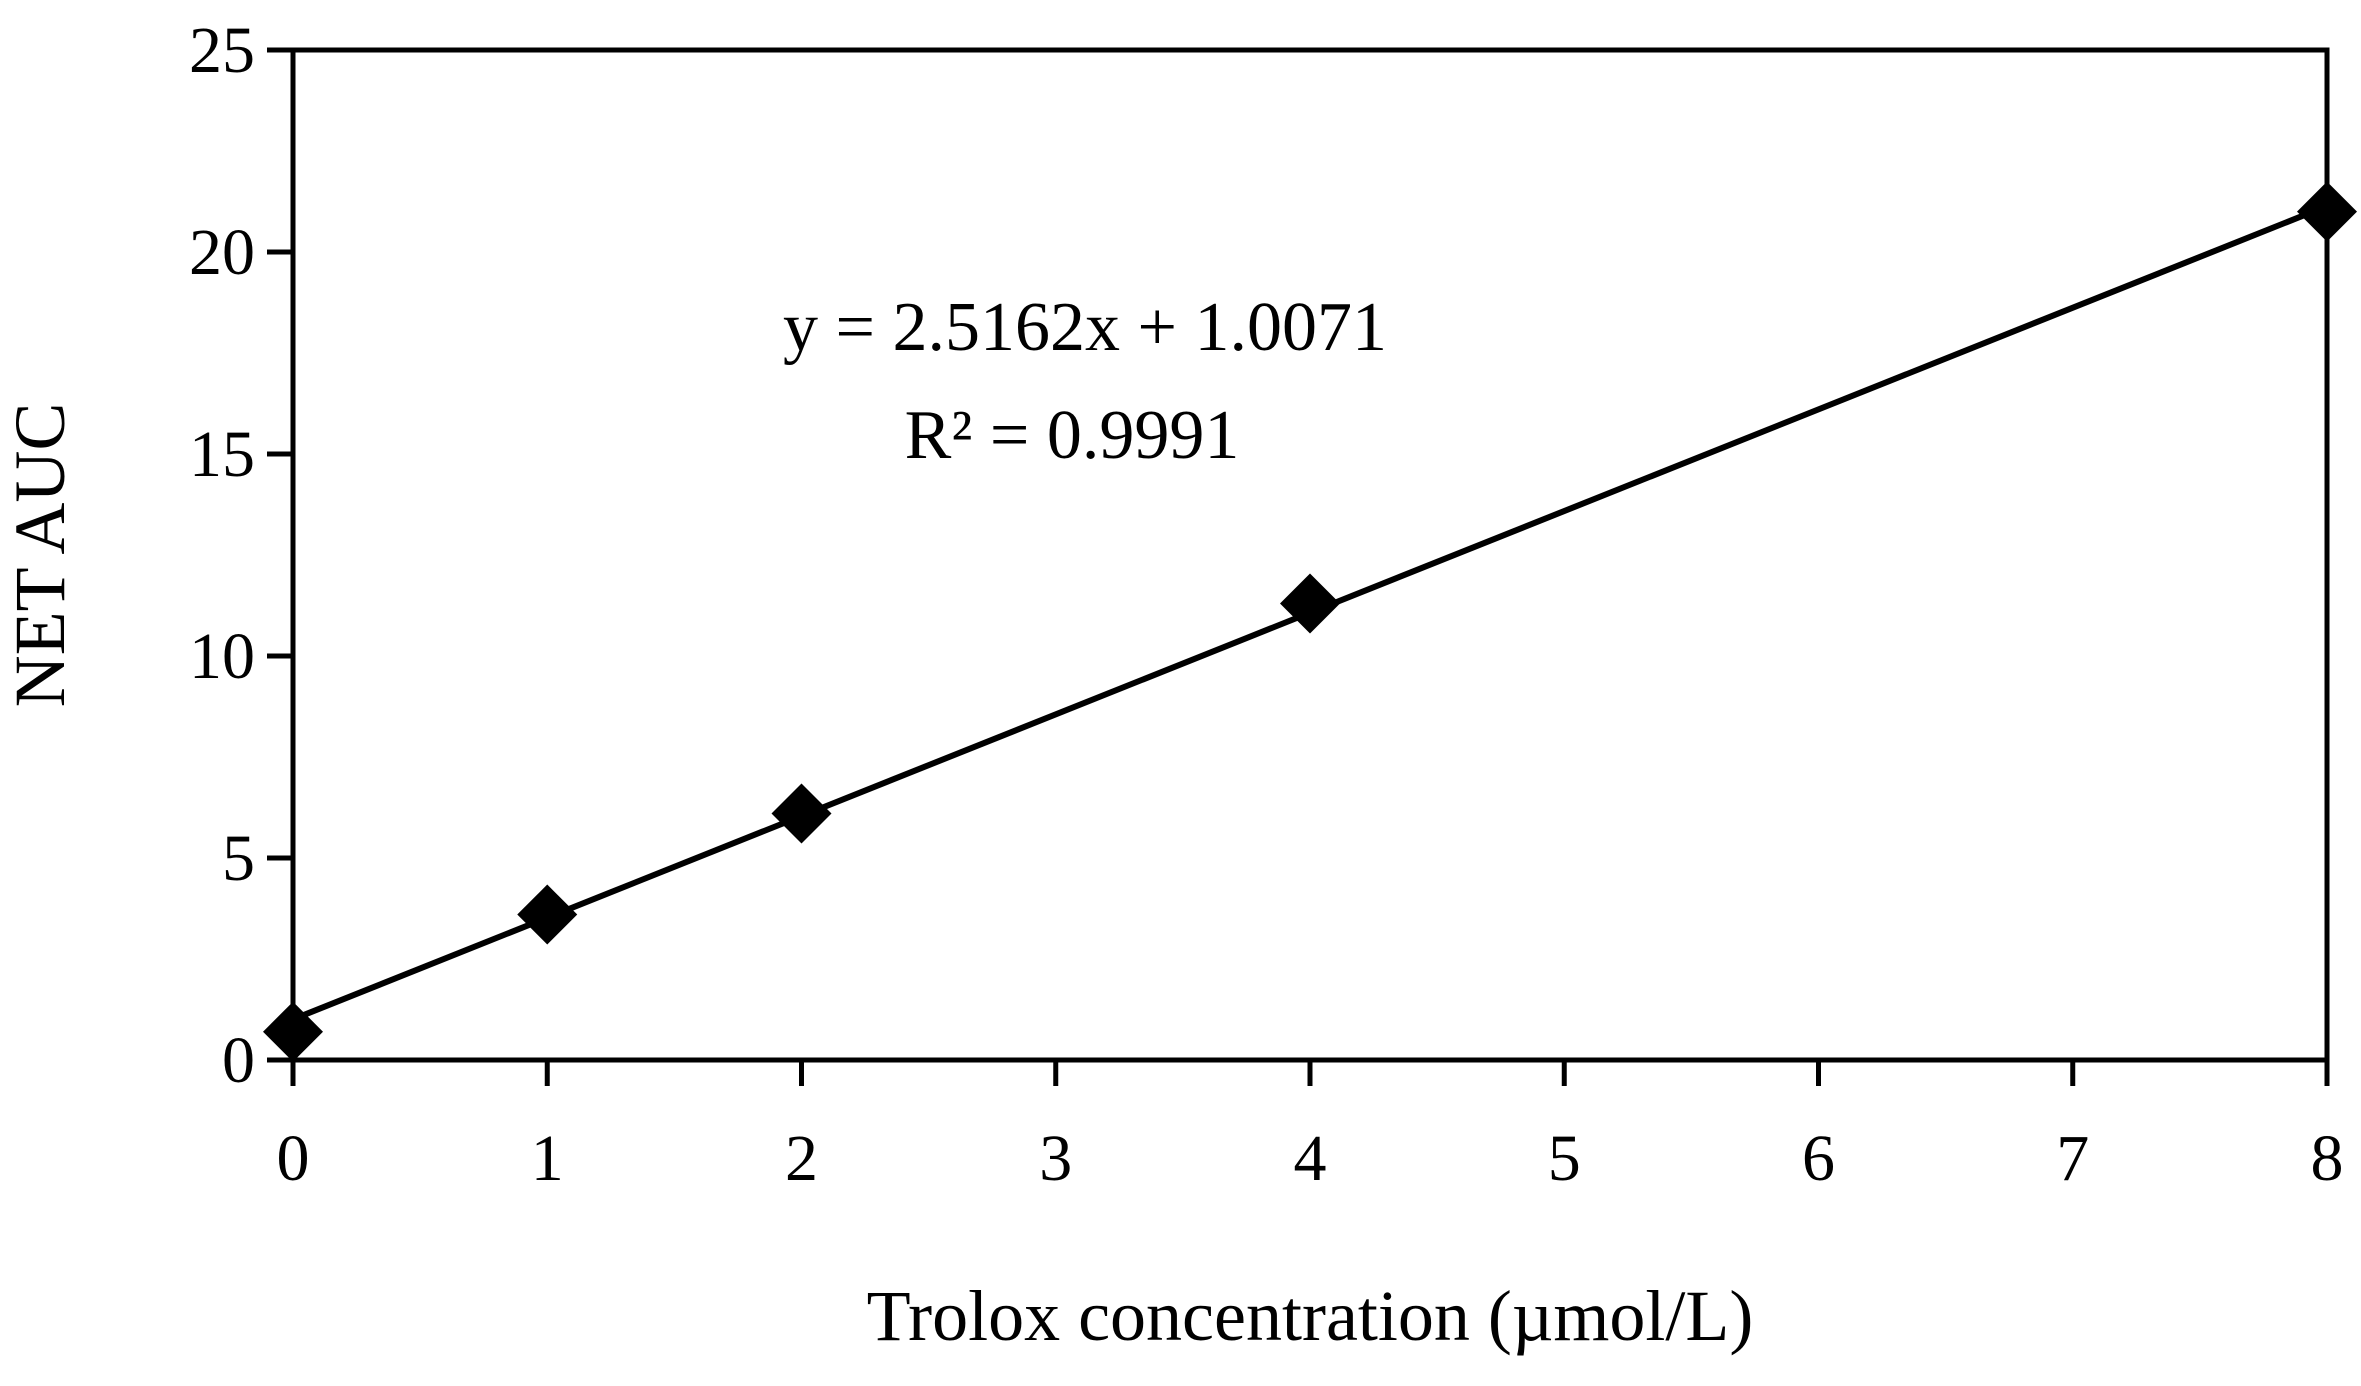  Describe the element at coordinates (1818, 1158) in the screenshot. I see `x-tick-label: 6` at that location.